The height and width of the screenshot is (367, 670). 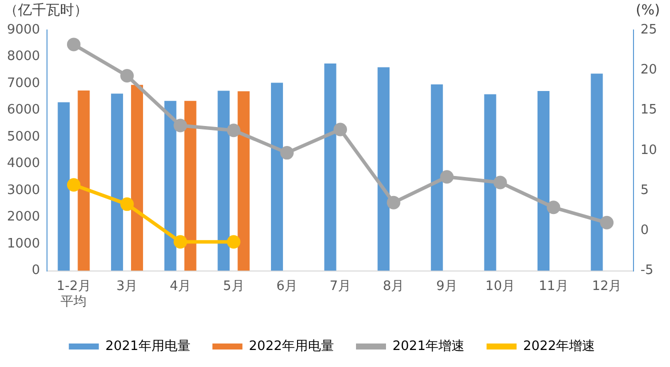 What do you see at coordinates (428, 346) in the screenshot?
I see `legend-label: 2021年增速` at bounding box center [428, 346].